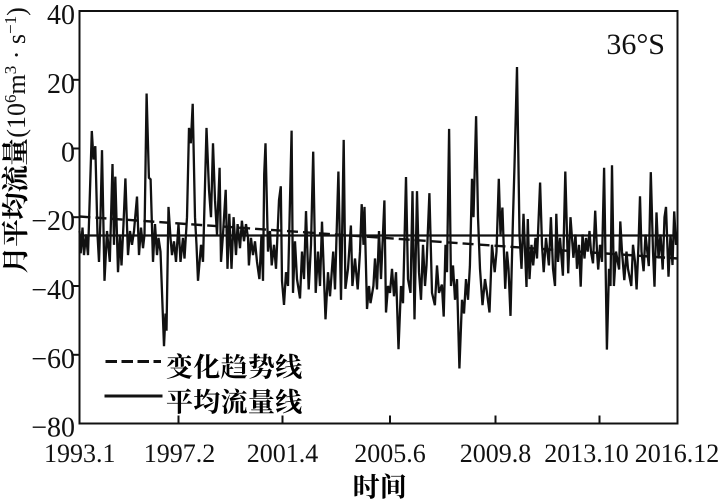 The width and height of the screenshot is (718, 501). I want to click on svg-text: −60, so click(53, 359).